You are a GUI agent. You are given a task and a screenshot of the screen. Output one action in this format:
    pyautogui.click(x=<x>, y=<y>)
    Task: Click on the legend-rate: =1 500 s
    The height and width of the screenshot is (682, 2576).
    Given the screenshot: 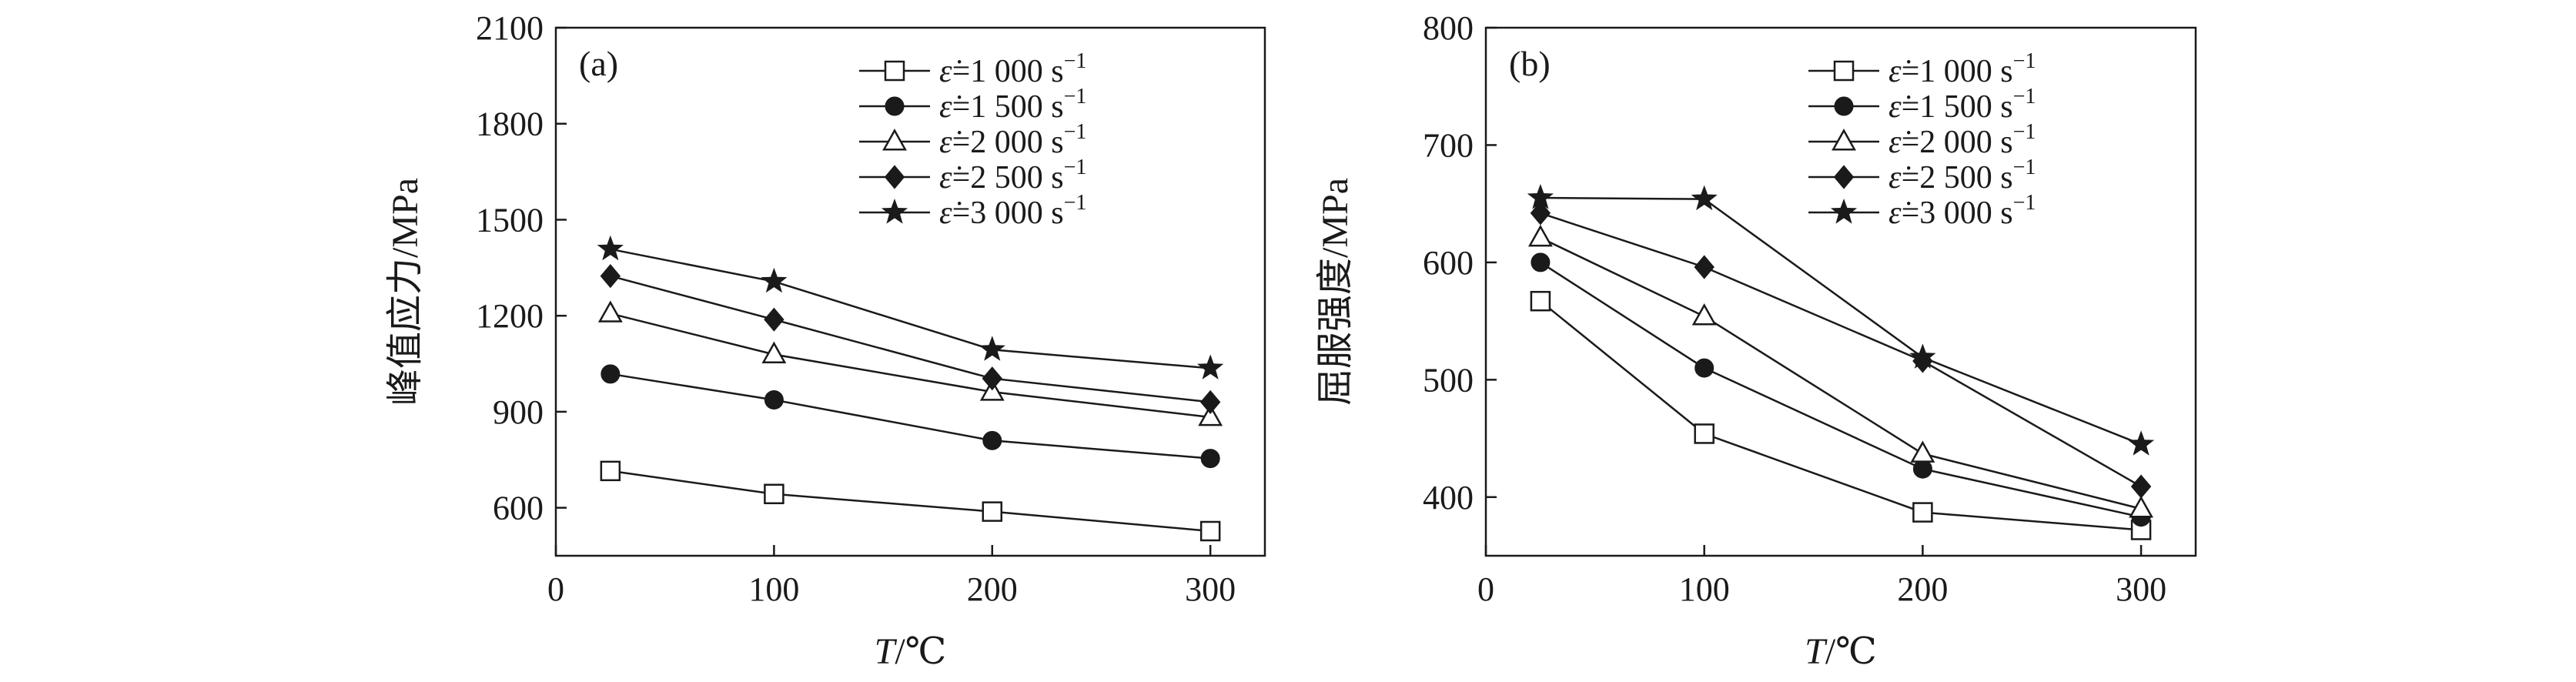 What is the action you would take?
    pyautogui.click(x=1958, y=107)
    